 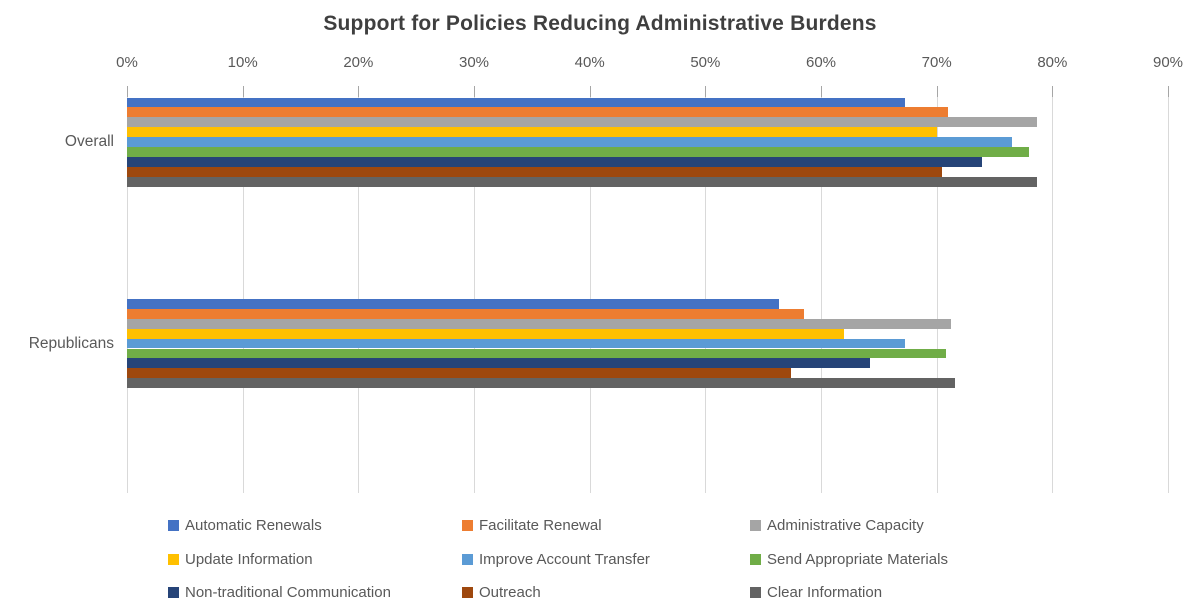 What do you see at coordinates (288, 592) in the screenshot?
I see `legend-label: Non-traditional Communication` at bounding box center [288, 592].